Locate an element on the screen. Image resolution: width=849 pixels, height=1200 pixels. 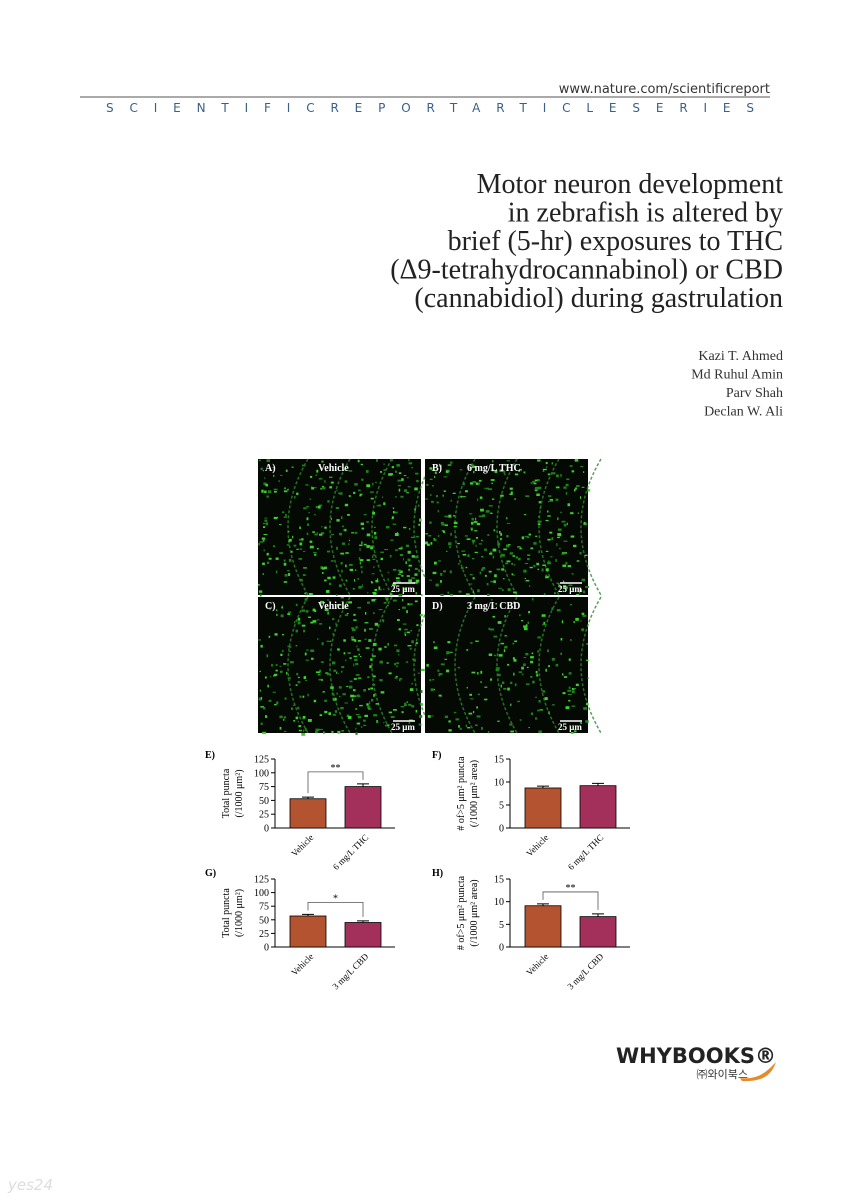
y-tick-label: 15 is located at coordinates (499, 760).